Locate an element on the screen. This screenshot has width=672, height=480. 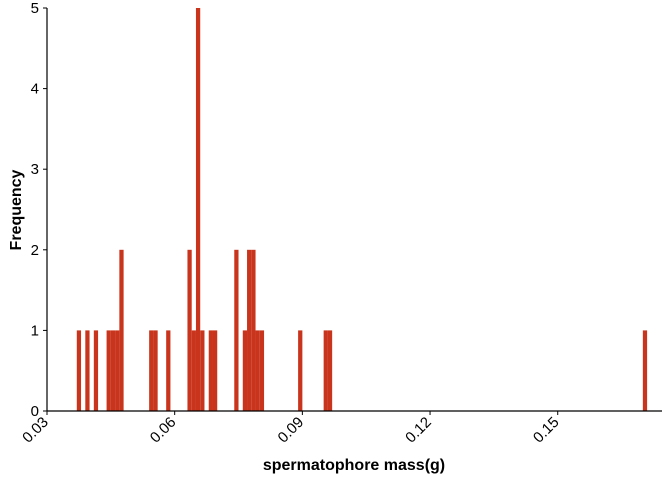
x-axis-ticks: 0.03 0.06 0.09 0.12 0.15 is located at coordinates (291, 429).